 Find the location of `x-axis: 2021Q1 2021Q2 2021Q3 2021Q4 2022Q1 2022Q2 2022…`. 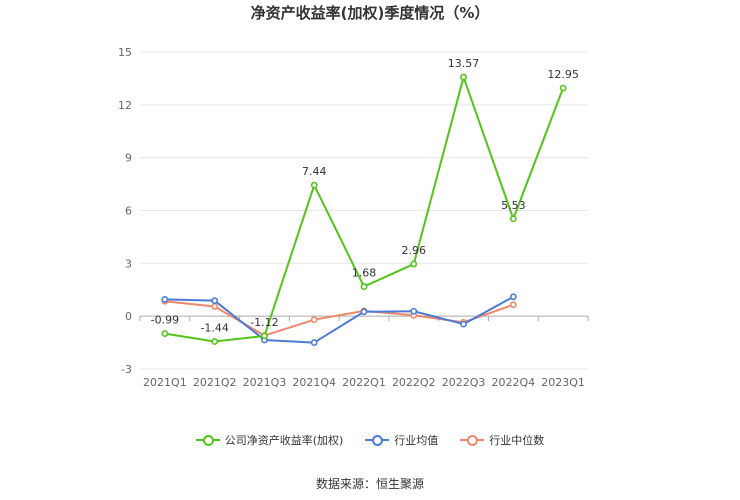

x-axis: 2021Q1 2021Q2 2021Q3 2021Q4 2022Q1 2022Q2 2022… is located at coordinates (364, 352).